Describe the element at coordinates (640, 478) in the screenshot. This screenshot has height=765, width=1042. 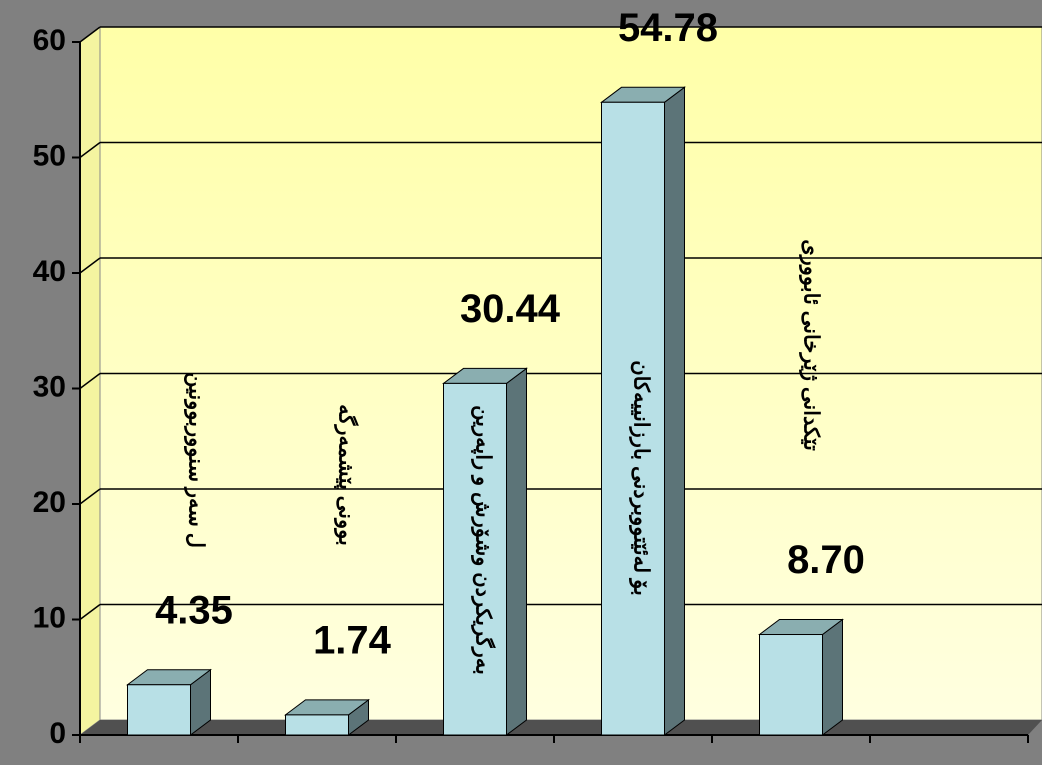
I see `category-label: بۆ لەئێتووبردنی بارزانییەکان` at that location.